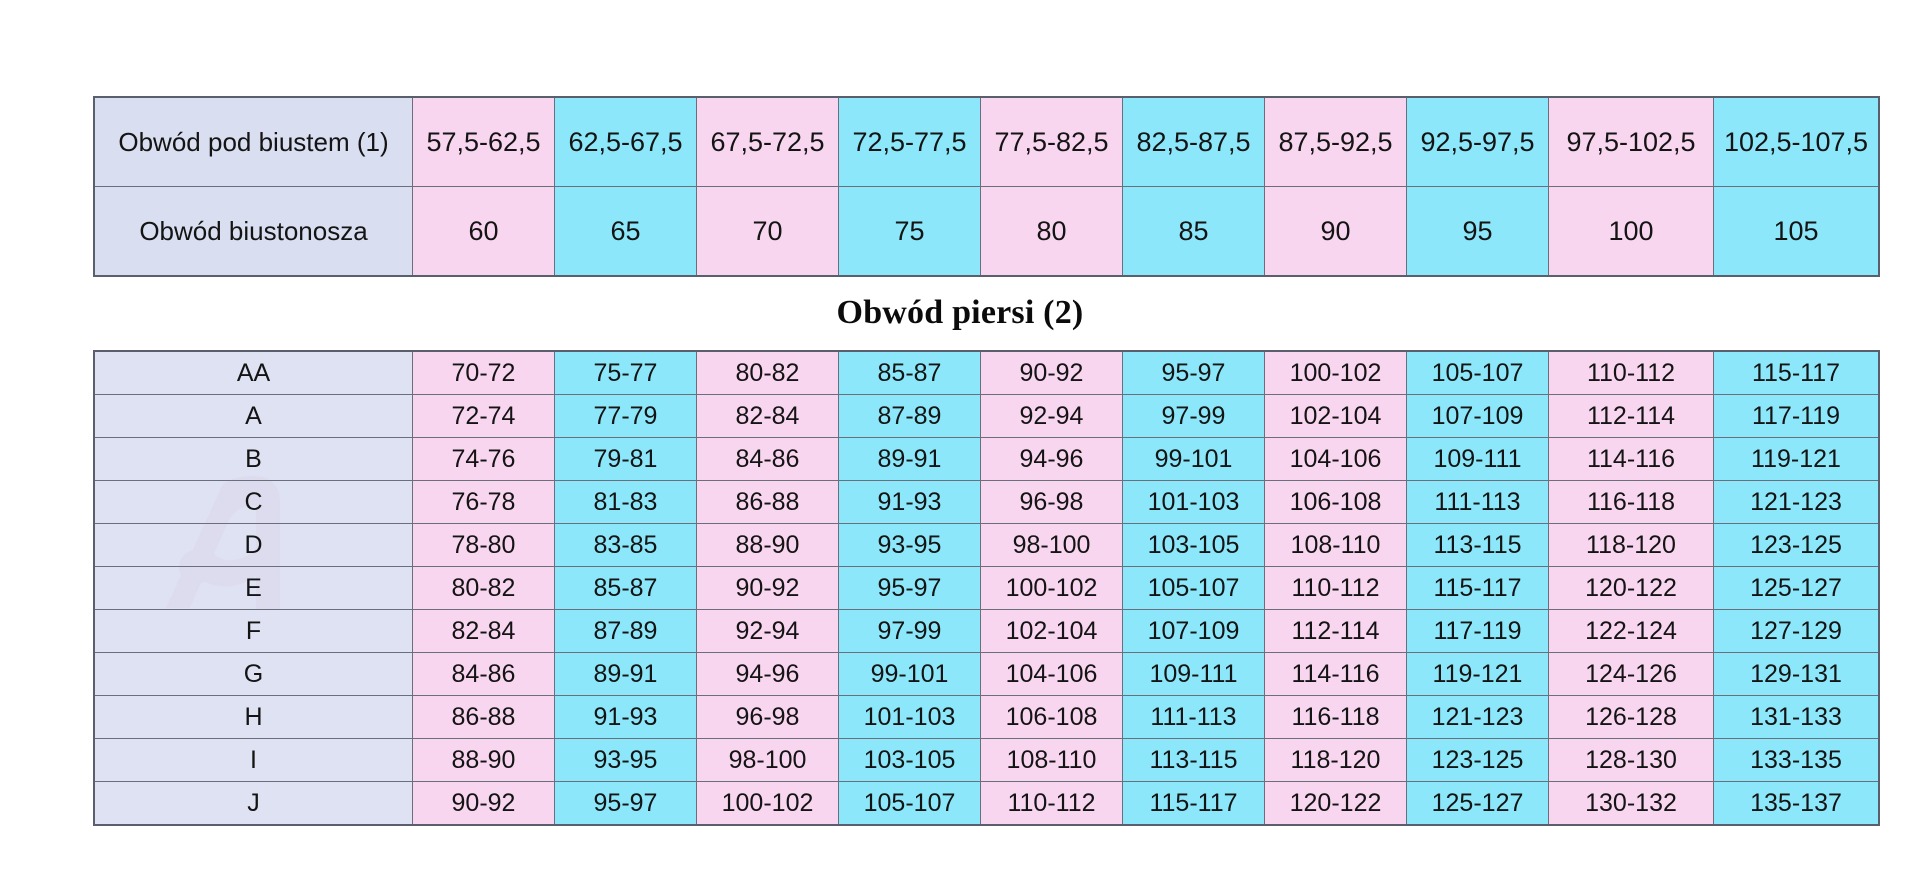 This screenshot has height=877, width=1920. Describe the element at coordinates (1631, 231) in the screenshot. I see `bra-size-cell: 100` at that location.